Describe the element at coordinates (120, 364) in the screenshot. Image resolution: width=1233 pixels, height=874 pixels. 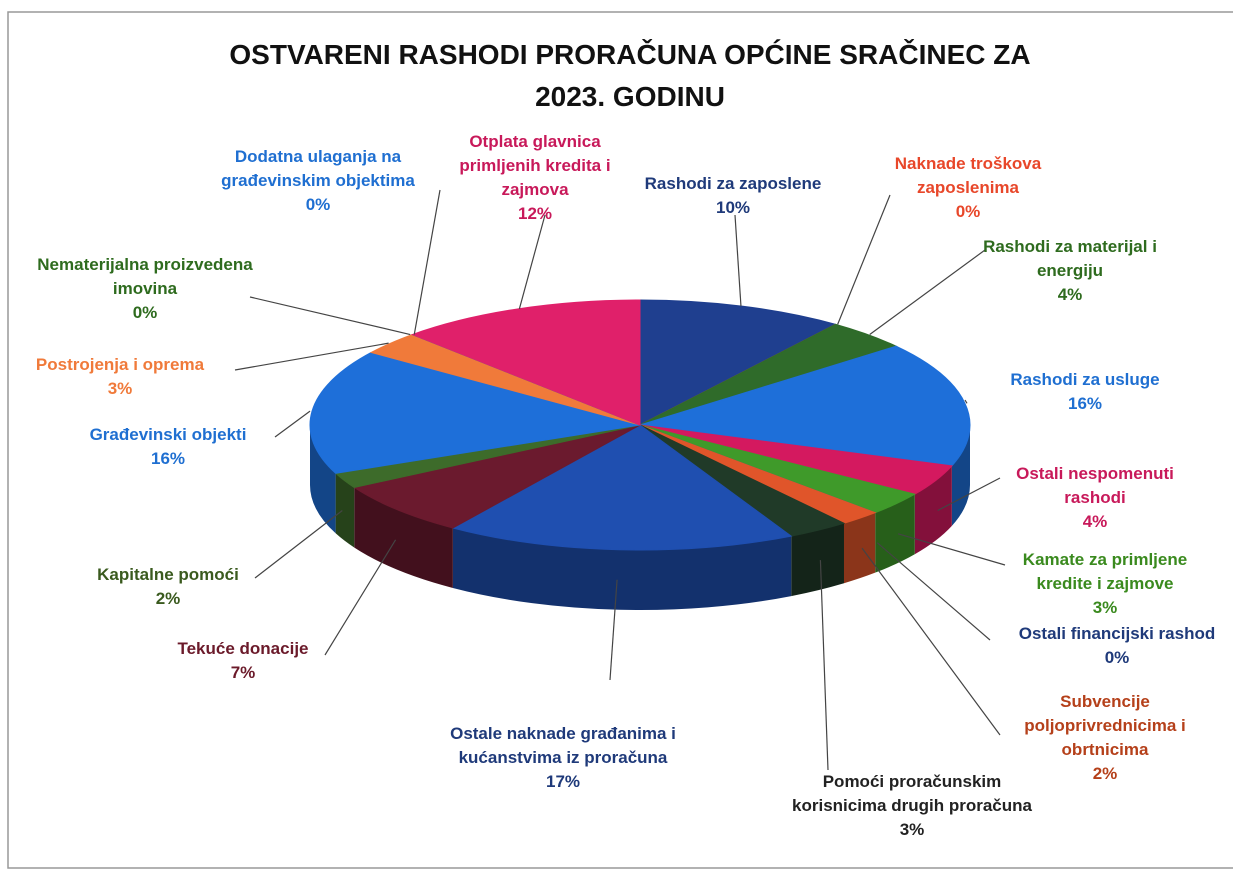
I see `category-name: Postrojenja i oprema` at that location.